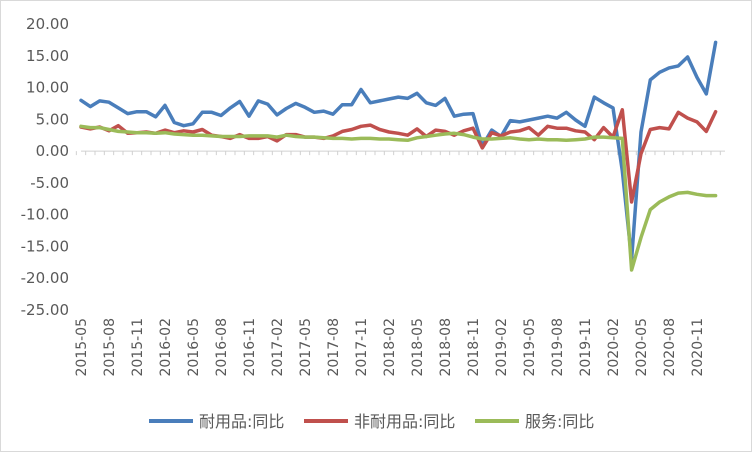 This screenshot has height=455, width=752. I want to click on x-tick-label: 2018-02, so click(390, 347).